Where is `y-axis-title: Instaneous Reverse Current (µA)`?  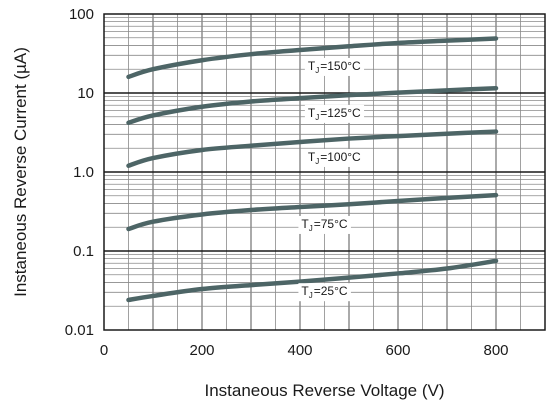
y-axis-title: Instaneous Reverse Current (µA) is located at coordinates (20, 172).